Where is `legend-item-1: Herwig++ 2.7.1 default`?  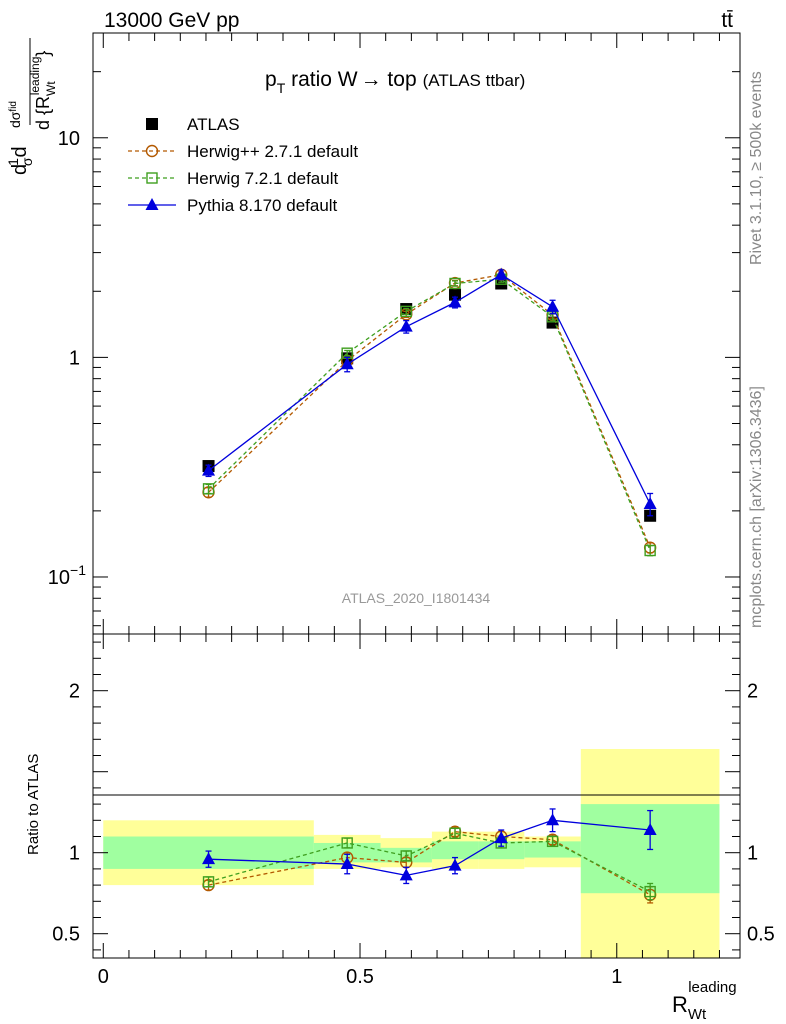
legend-item-1: Herwig++ 2.7.1 default is located at coordinates (243, 151).